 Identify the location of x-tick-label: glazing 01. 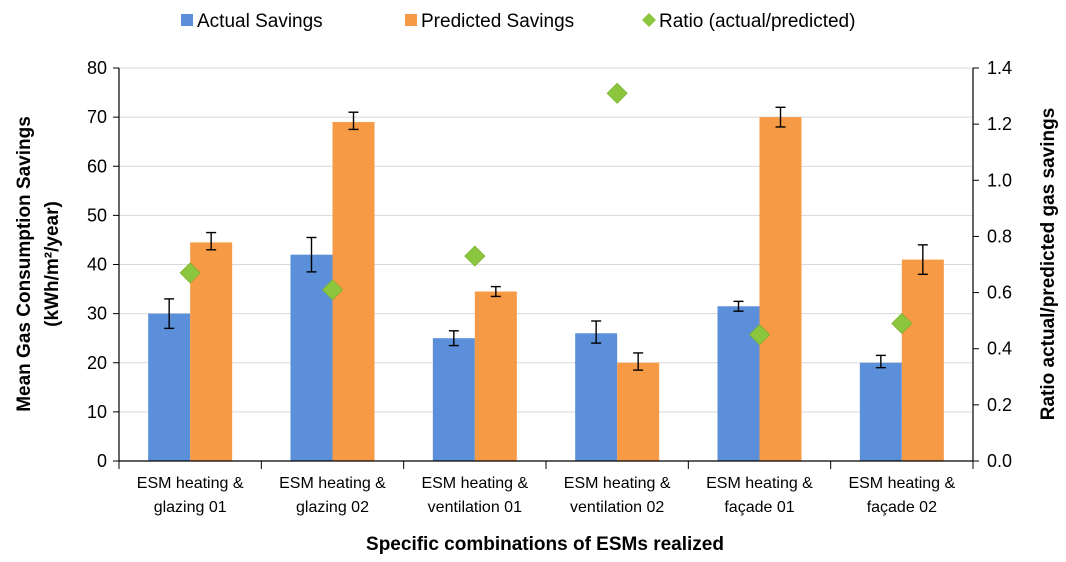
(190, 507).